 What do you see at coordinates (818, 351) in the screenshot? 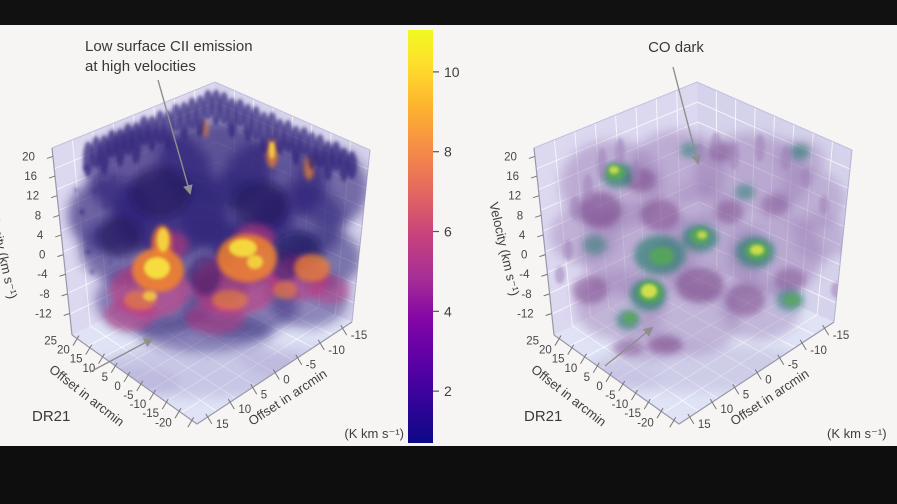
I see `offset-tick-label: -10` at bounding box center [818, 351].